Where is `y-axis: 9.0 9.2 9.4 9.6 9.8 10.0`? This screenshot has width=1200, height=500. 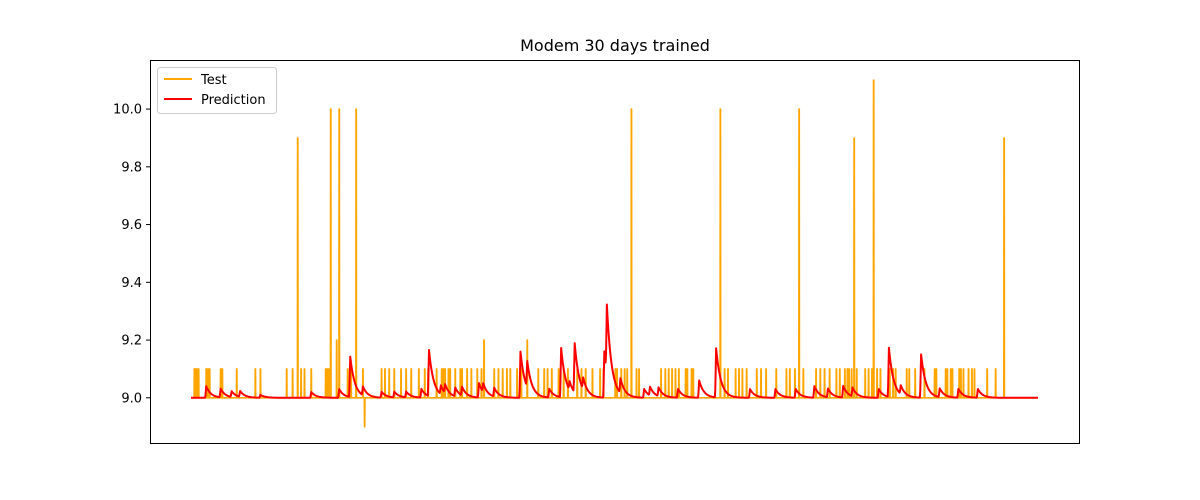
y-axis: 9.0 9.2 9.4 9.6 9.8 10.0 is located at coordinates (131, 254).